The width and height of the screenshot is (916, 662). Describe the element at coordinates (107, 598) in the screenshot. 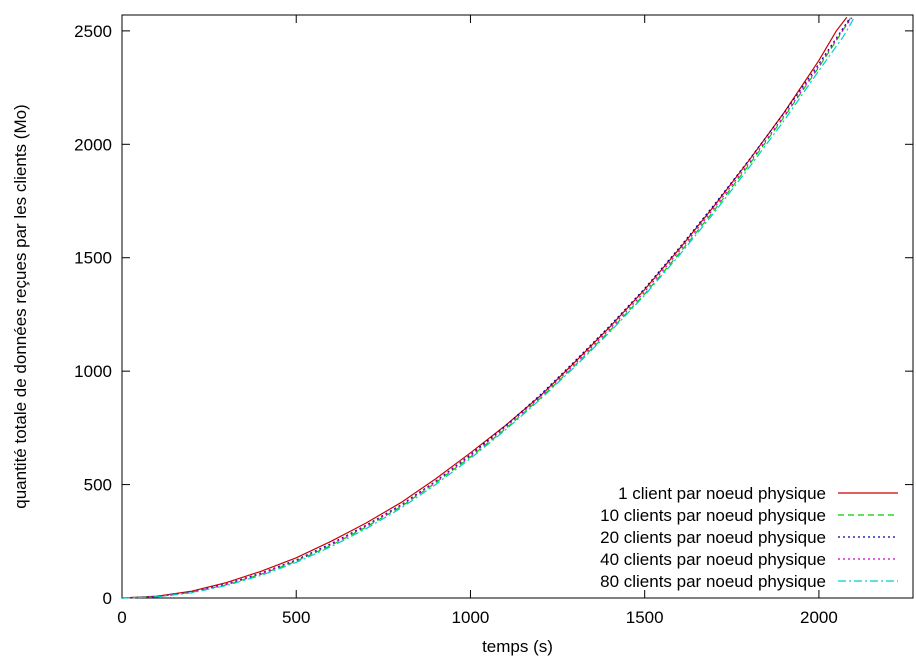

I see `y-tick-label-0: 0` at that location.